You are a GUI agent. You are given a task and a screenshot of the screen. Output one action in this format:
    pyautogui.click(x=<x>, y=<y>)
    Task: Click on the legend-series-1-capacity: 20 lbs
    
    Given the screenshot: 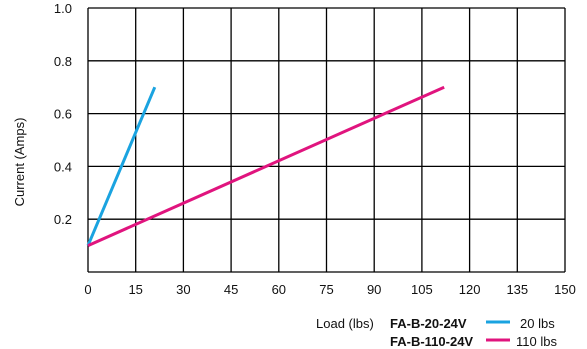 What is the action you would take?
    pyautogui.click(x=537, y=323)
    